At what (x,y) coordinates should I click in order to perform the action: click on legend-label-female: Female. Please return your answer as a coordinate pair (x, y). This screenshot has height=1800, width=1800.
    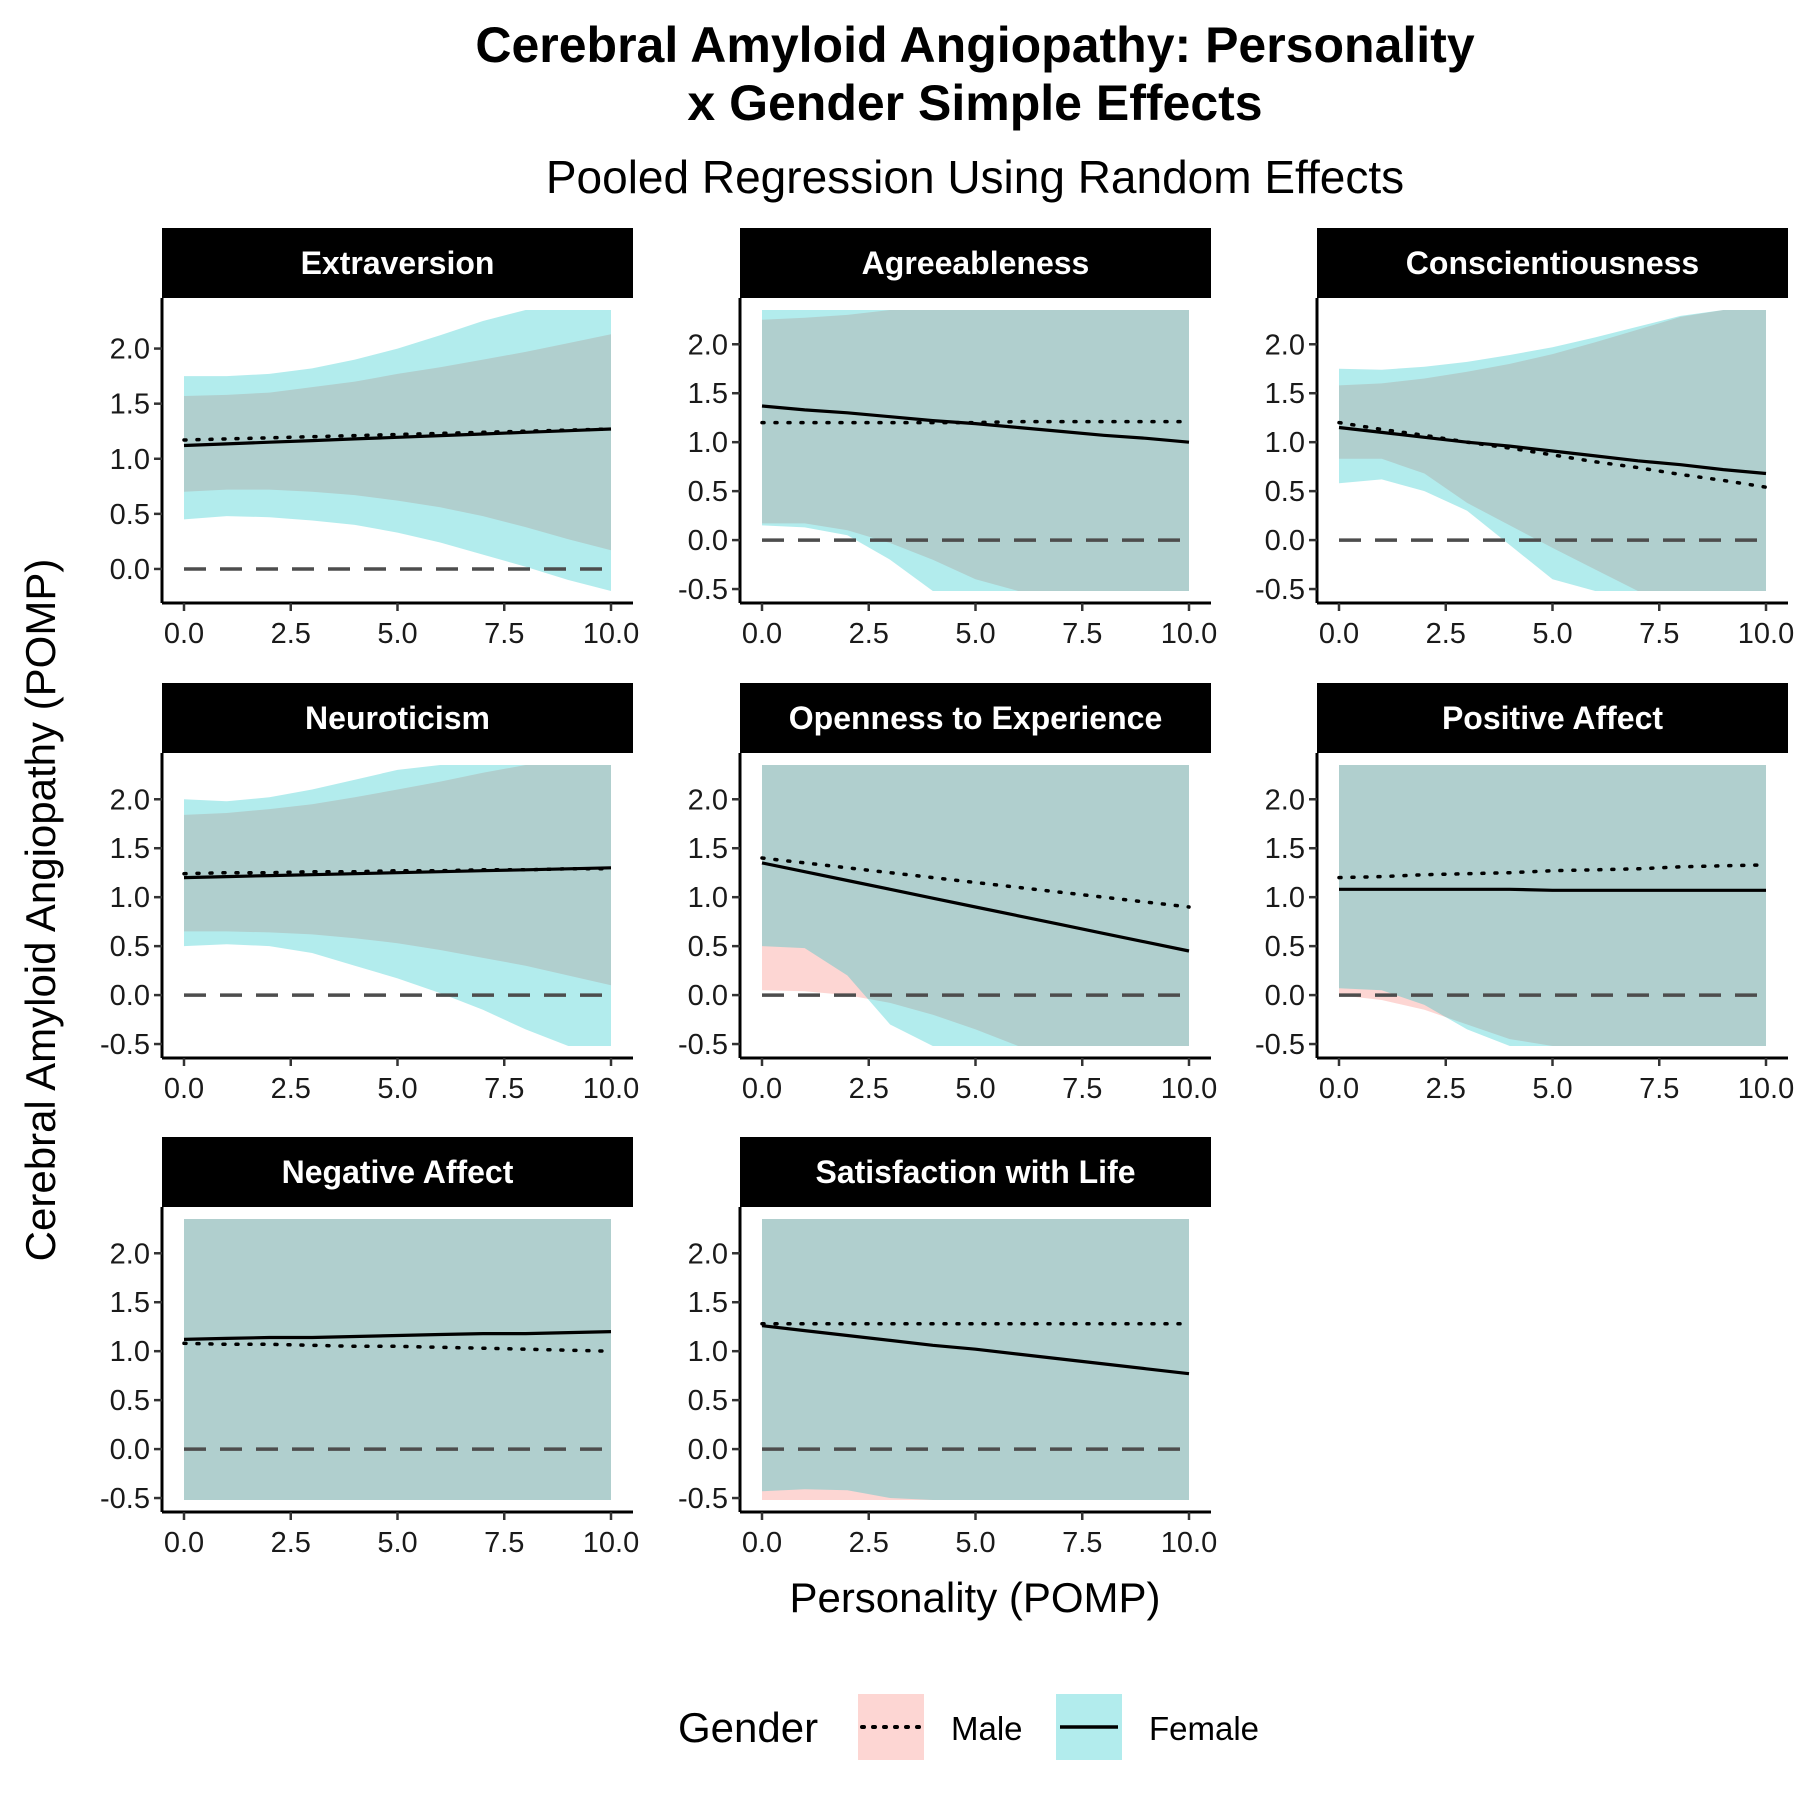
    Looking at the image, I should click on (1204, 1728).